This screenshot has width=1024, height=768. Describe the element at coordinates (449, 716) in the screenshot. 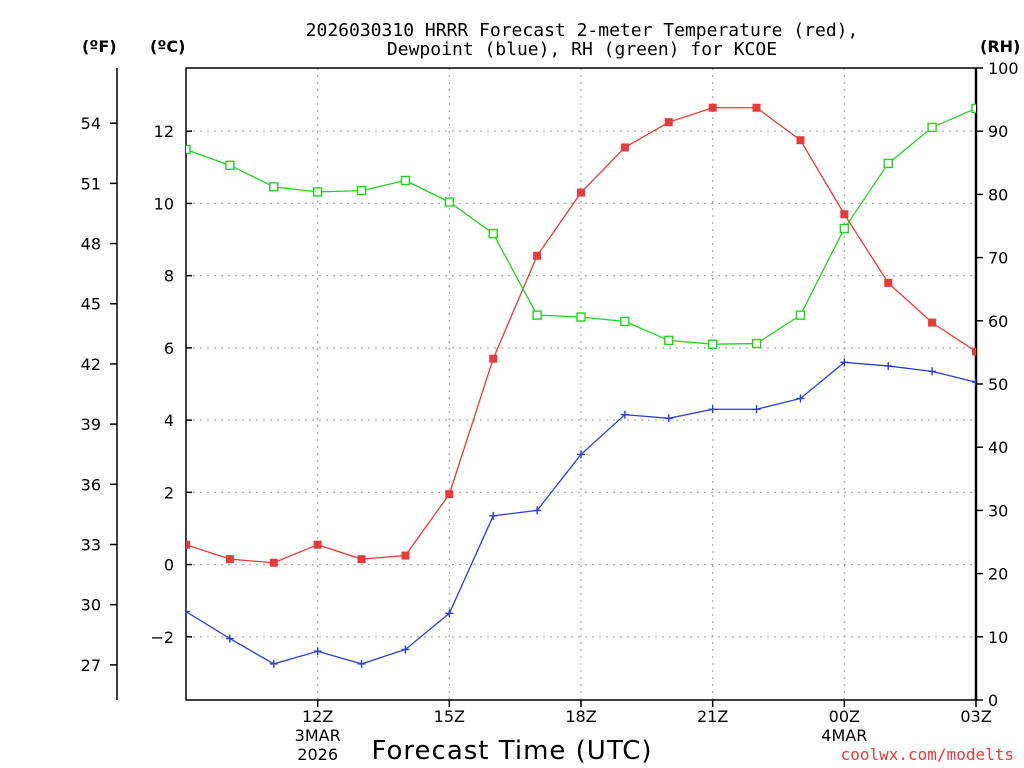

I see `x-tick-label: 15Z` at that location.